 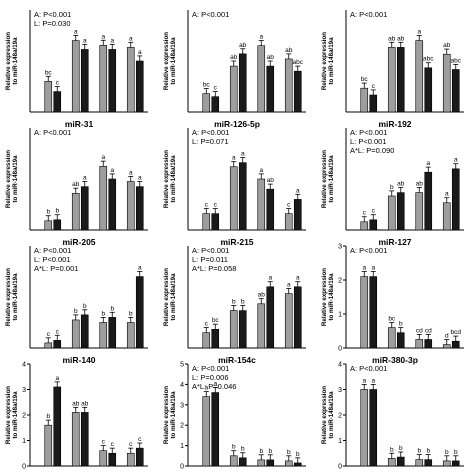 I want to click on significance-letter: d, so click(x=447, y=336).